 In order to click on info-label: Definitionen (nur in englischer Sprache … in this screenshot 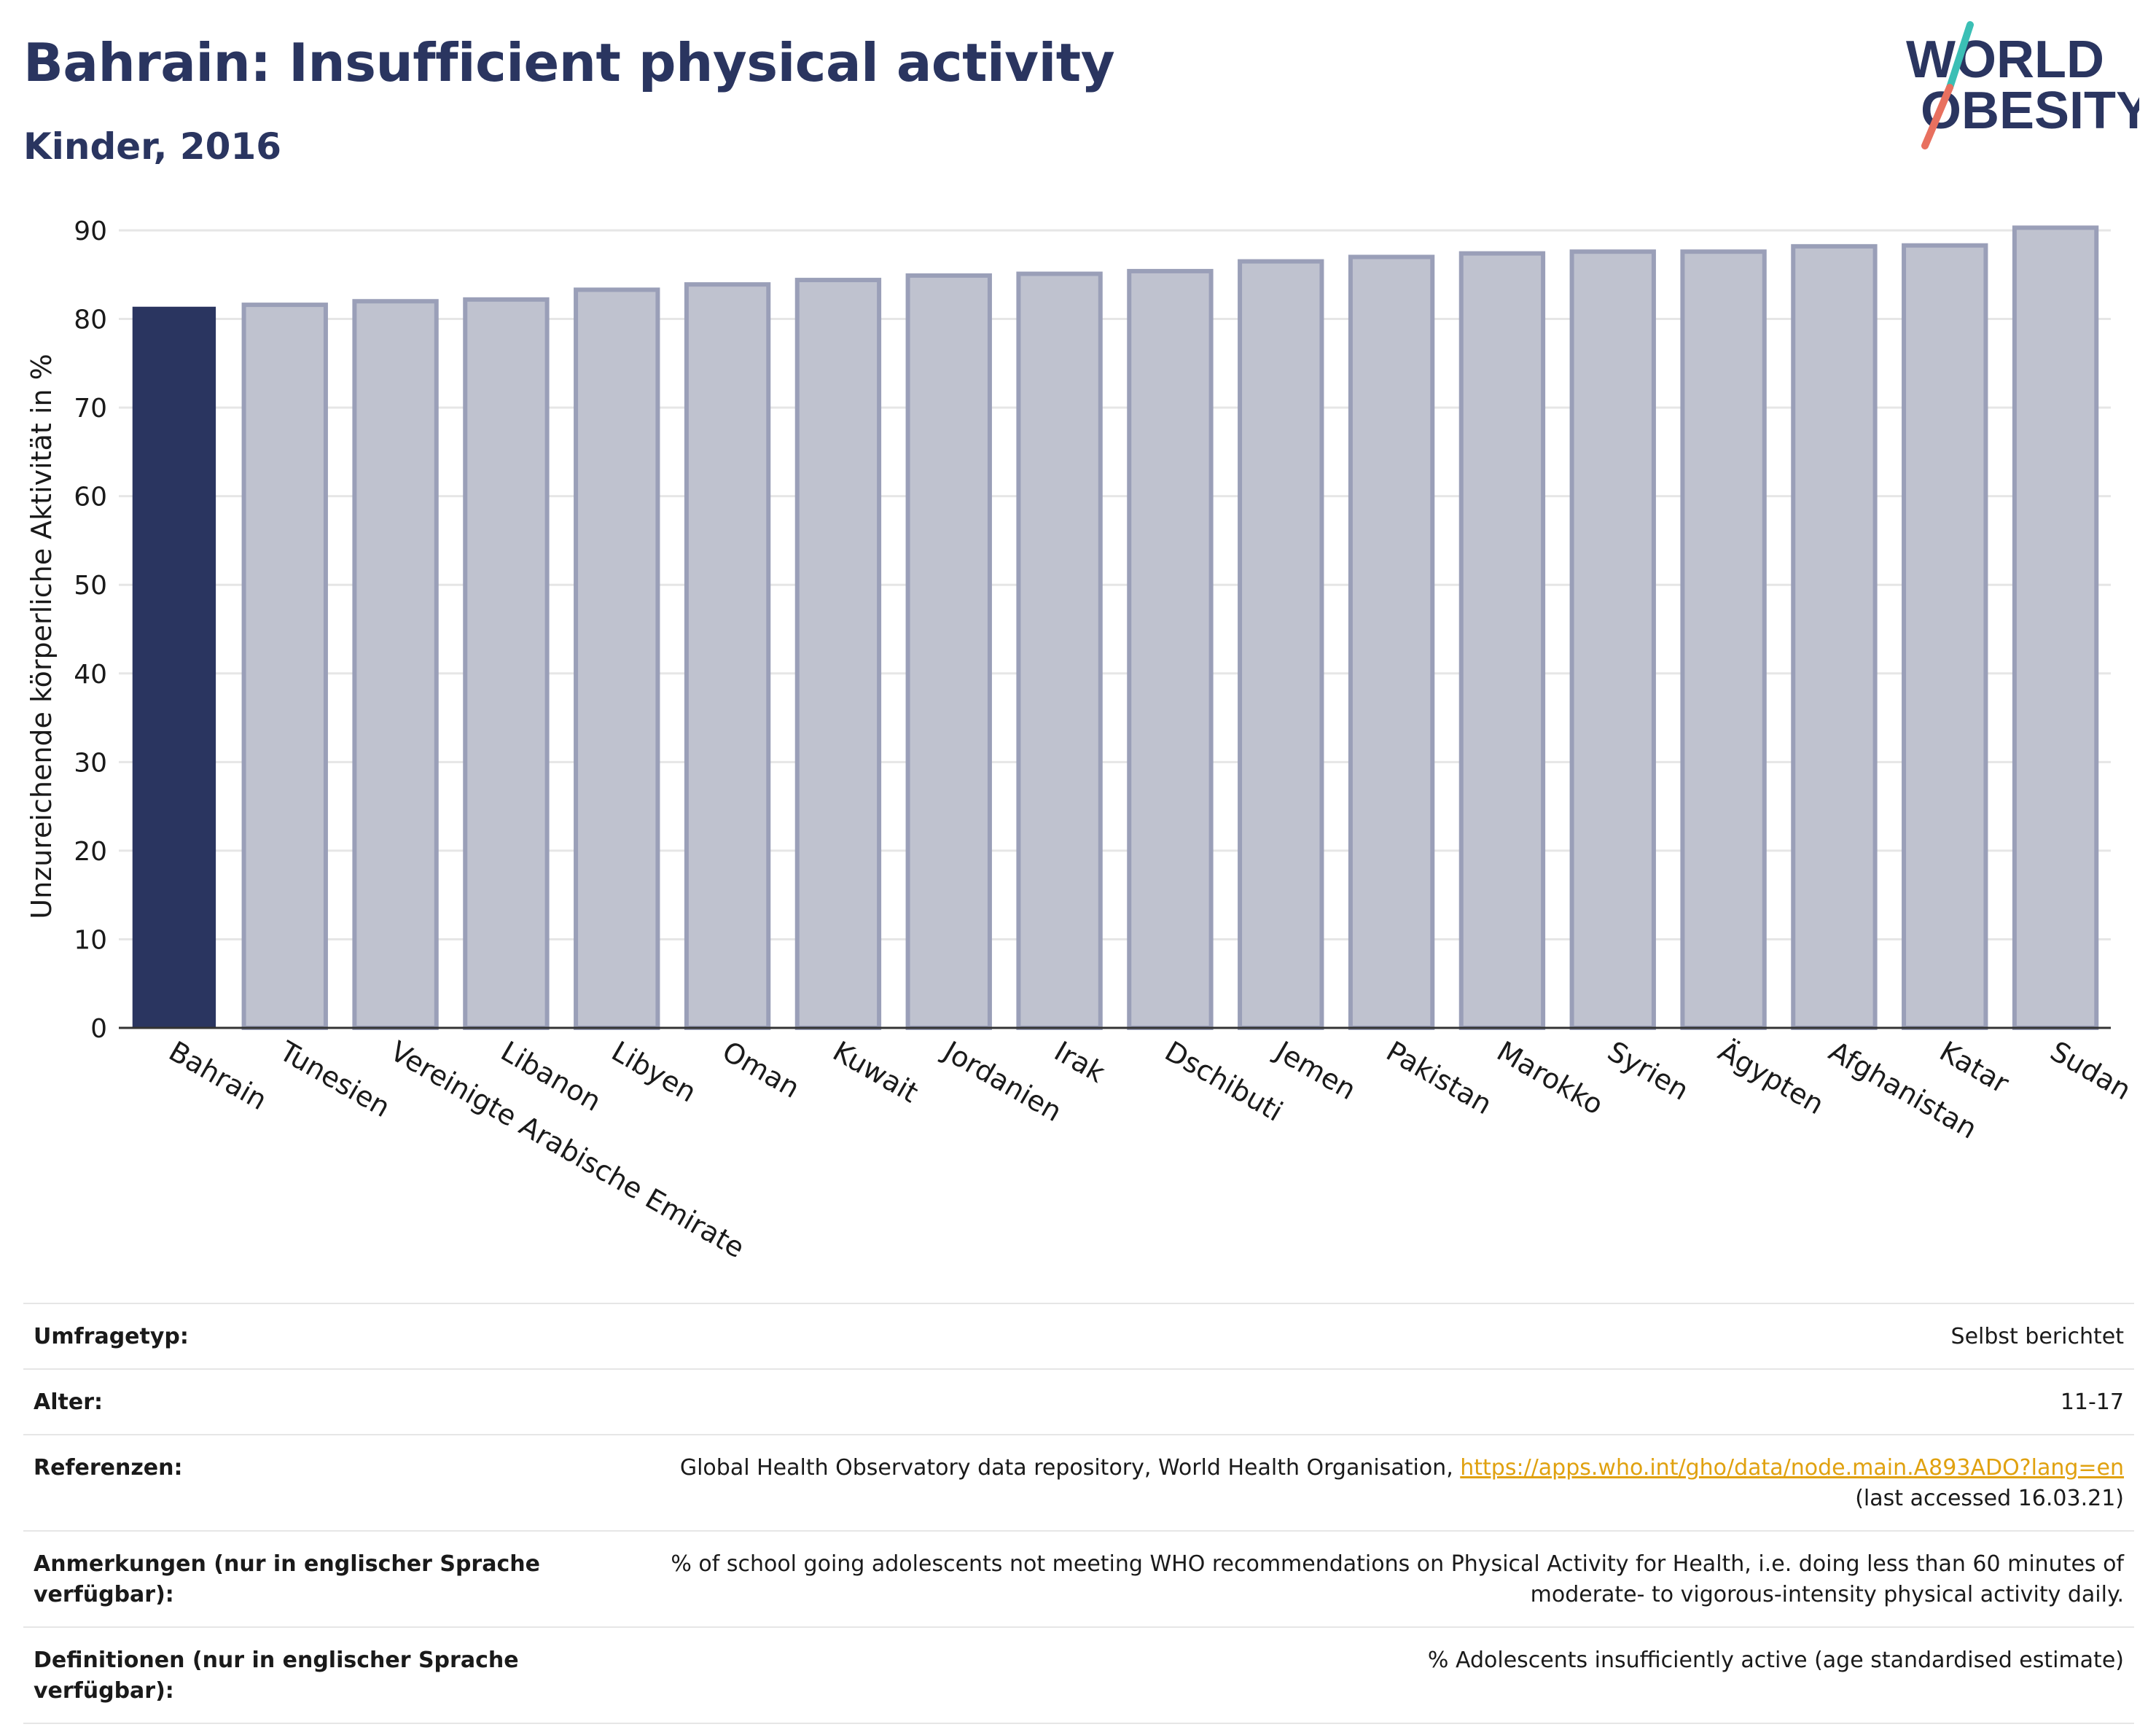, I will do `click(277, 1676)`.